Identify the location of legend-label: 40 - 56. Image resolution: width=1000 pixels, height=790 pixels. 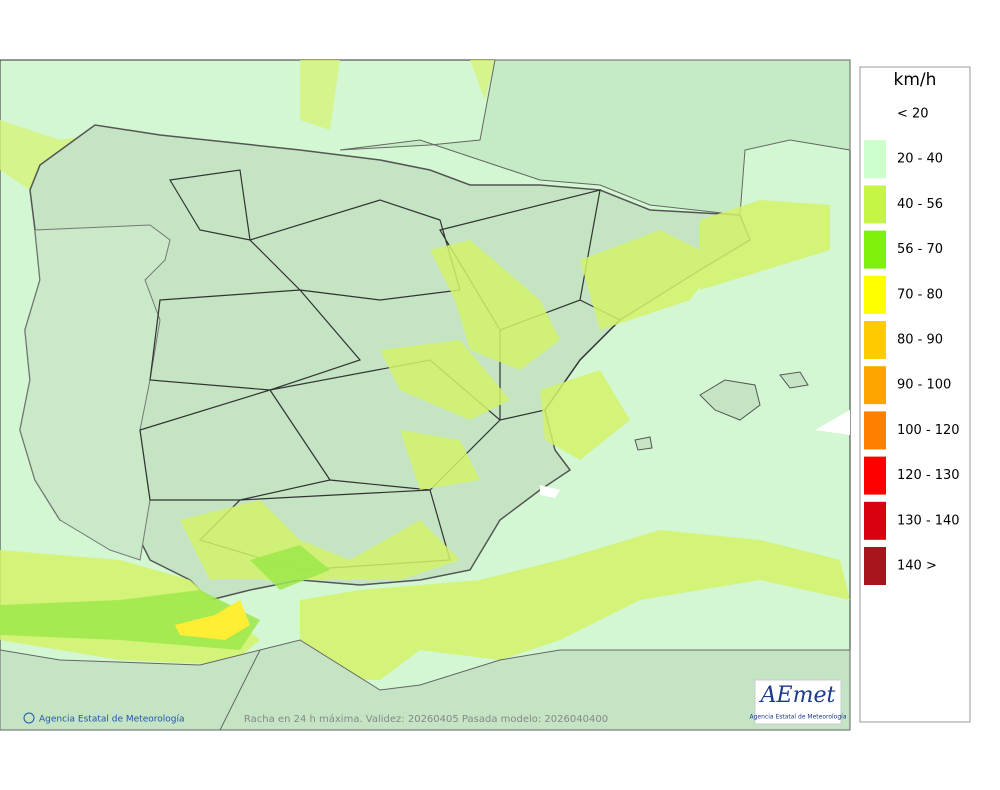
(920, 204).